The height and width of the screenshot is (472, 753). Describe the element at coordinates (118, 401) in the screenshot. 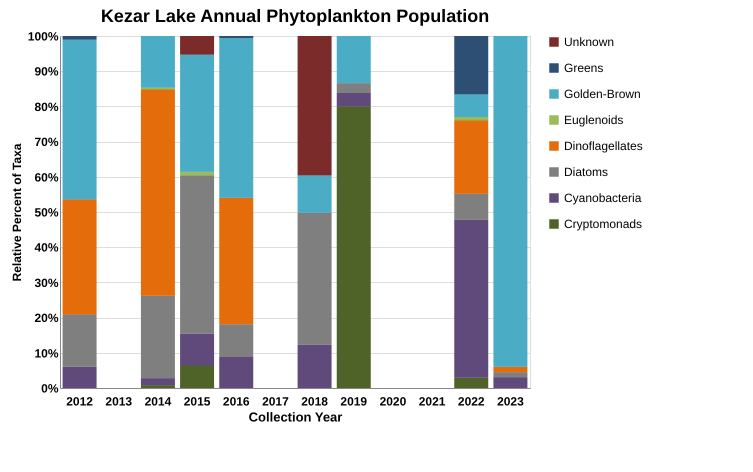

I see `x-tick-label: 2013` at that location.